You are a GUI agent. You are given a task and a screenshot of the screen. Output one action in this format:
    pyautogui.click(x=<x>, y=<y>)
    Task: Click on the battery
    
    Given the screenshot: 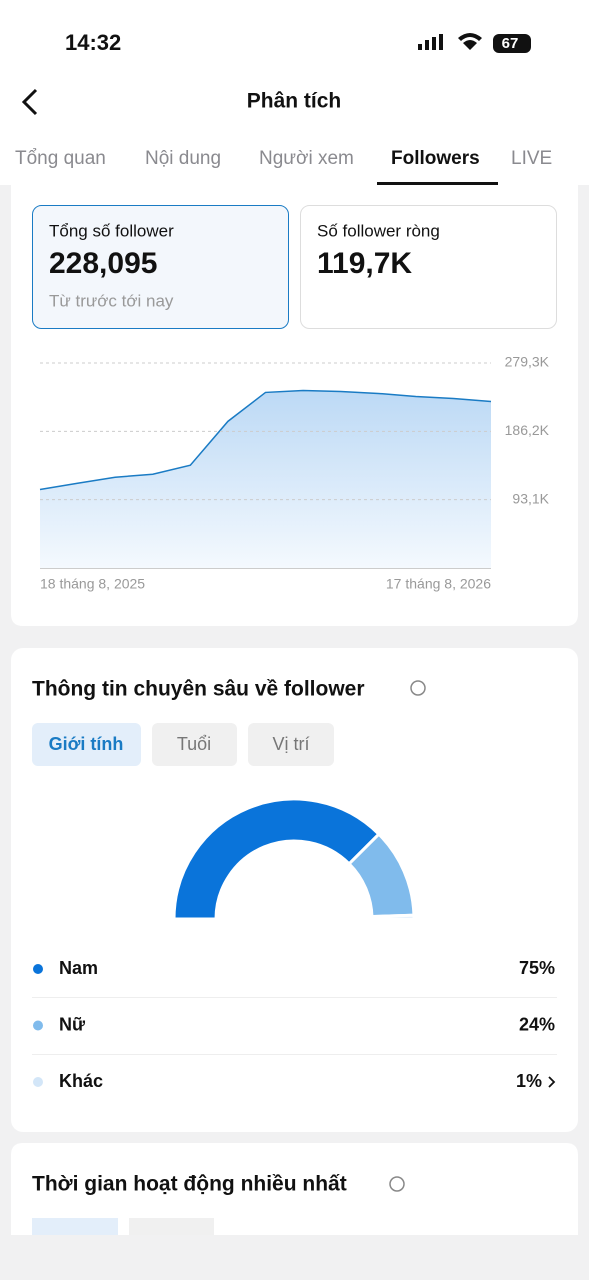 What is the action you would take?
    pyautogui.click(x=512, y=43)
    